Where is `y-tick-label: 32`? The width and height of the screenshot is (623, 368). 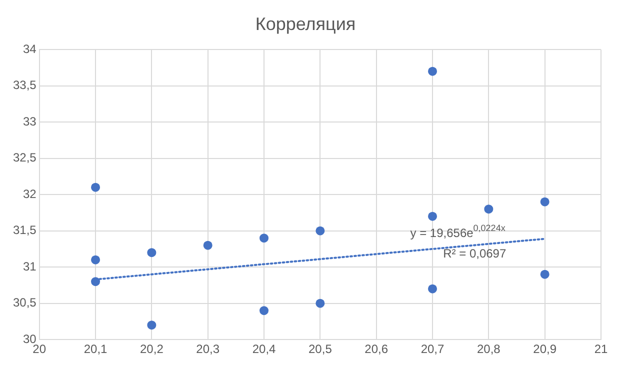
y-tick-label: 32 is located at coordinates (29, 193).